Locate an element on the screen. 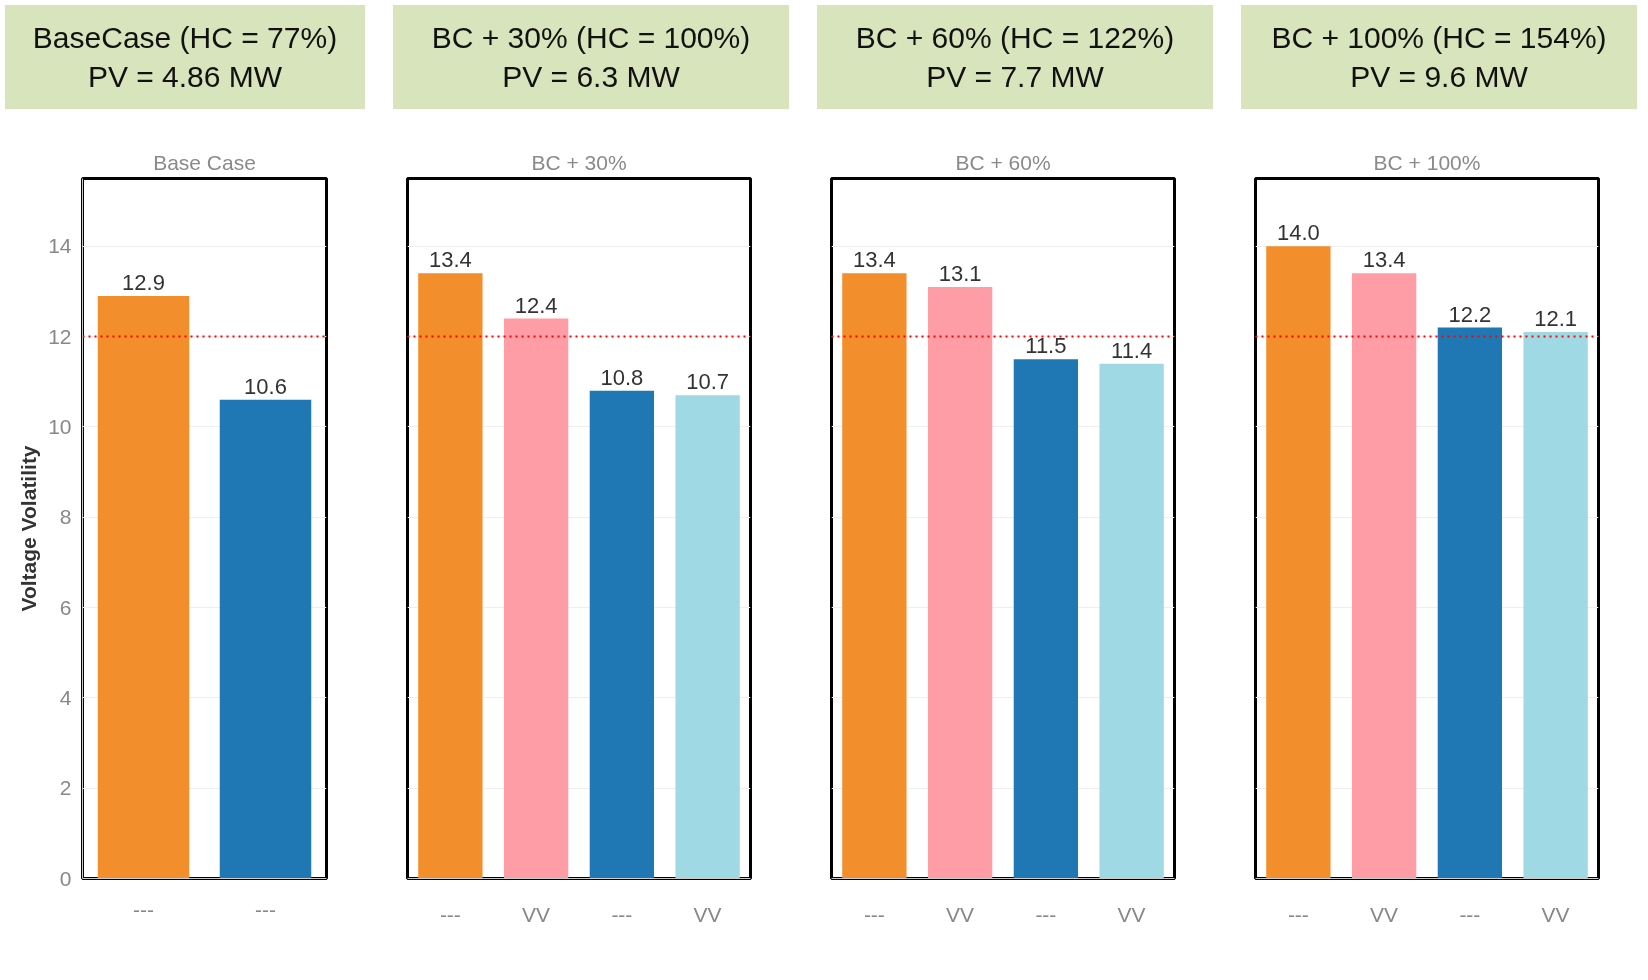  data-label: 12.1 is located at coordinates (1556, 319).